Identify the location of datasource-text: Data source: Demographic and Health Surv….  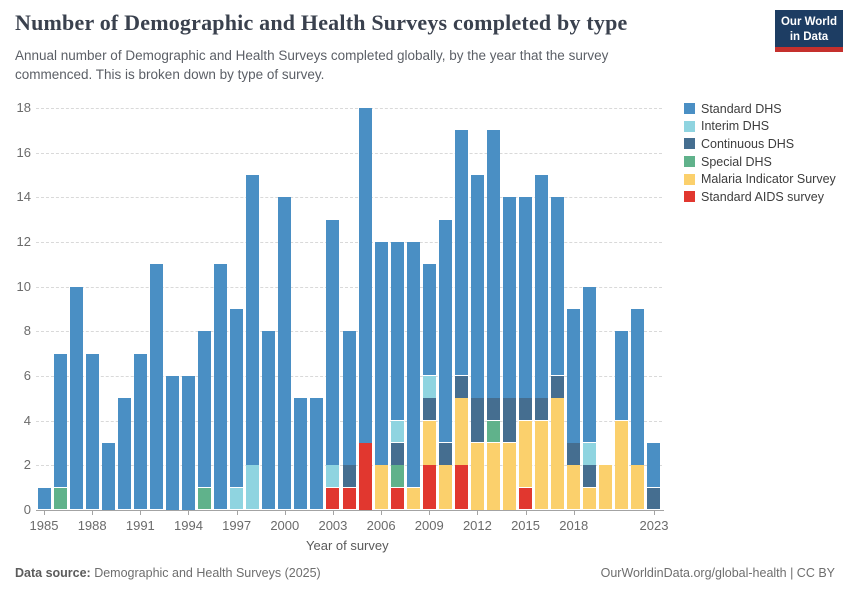
(168, 573).